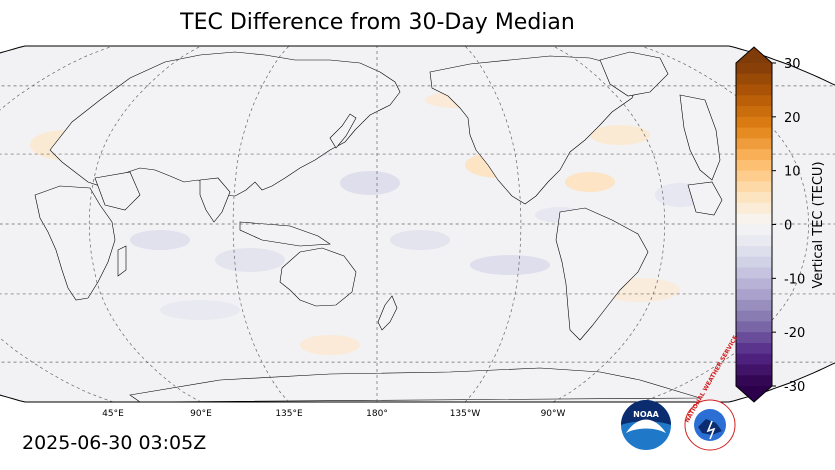 This screenshot has width=835, height=470. I want to click on colorbar-min-extension, so click(754, 394).